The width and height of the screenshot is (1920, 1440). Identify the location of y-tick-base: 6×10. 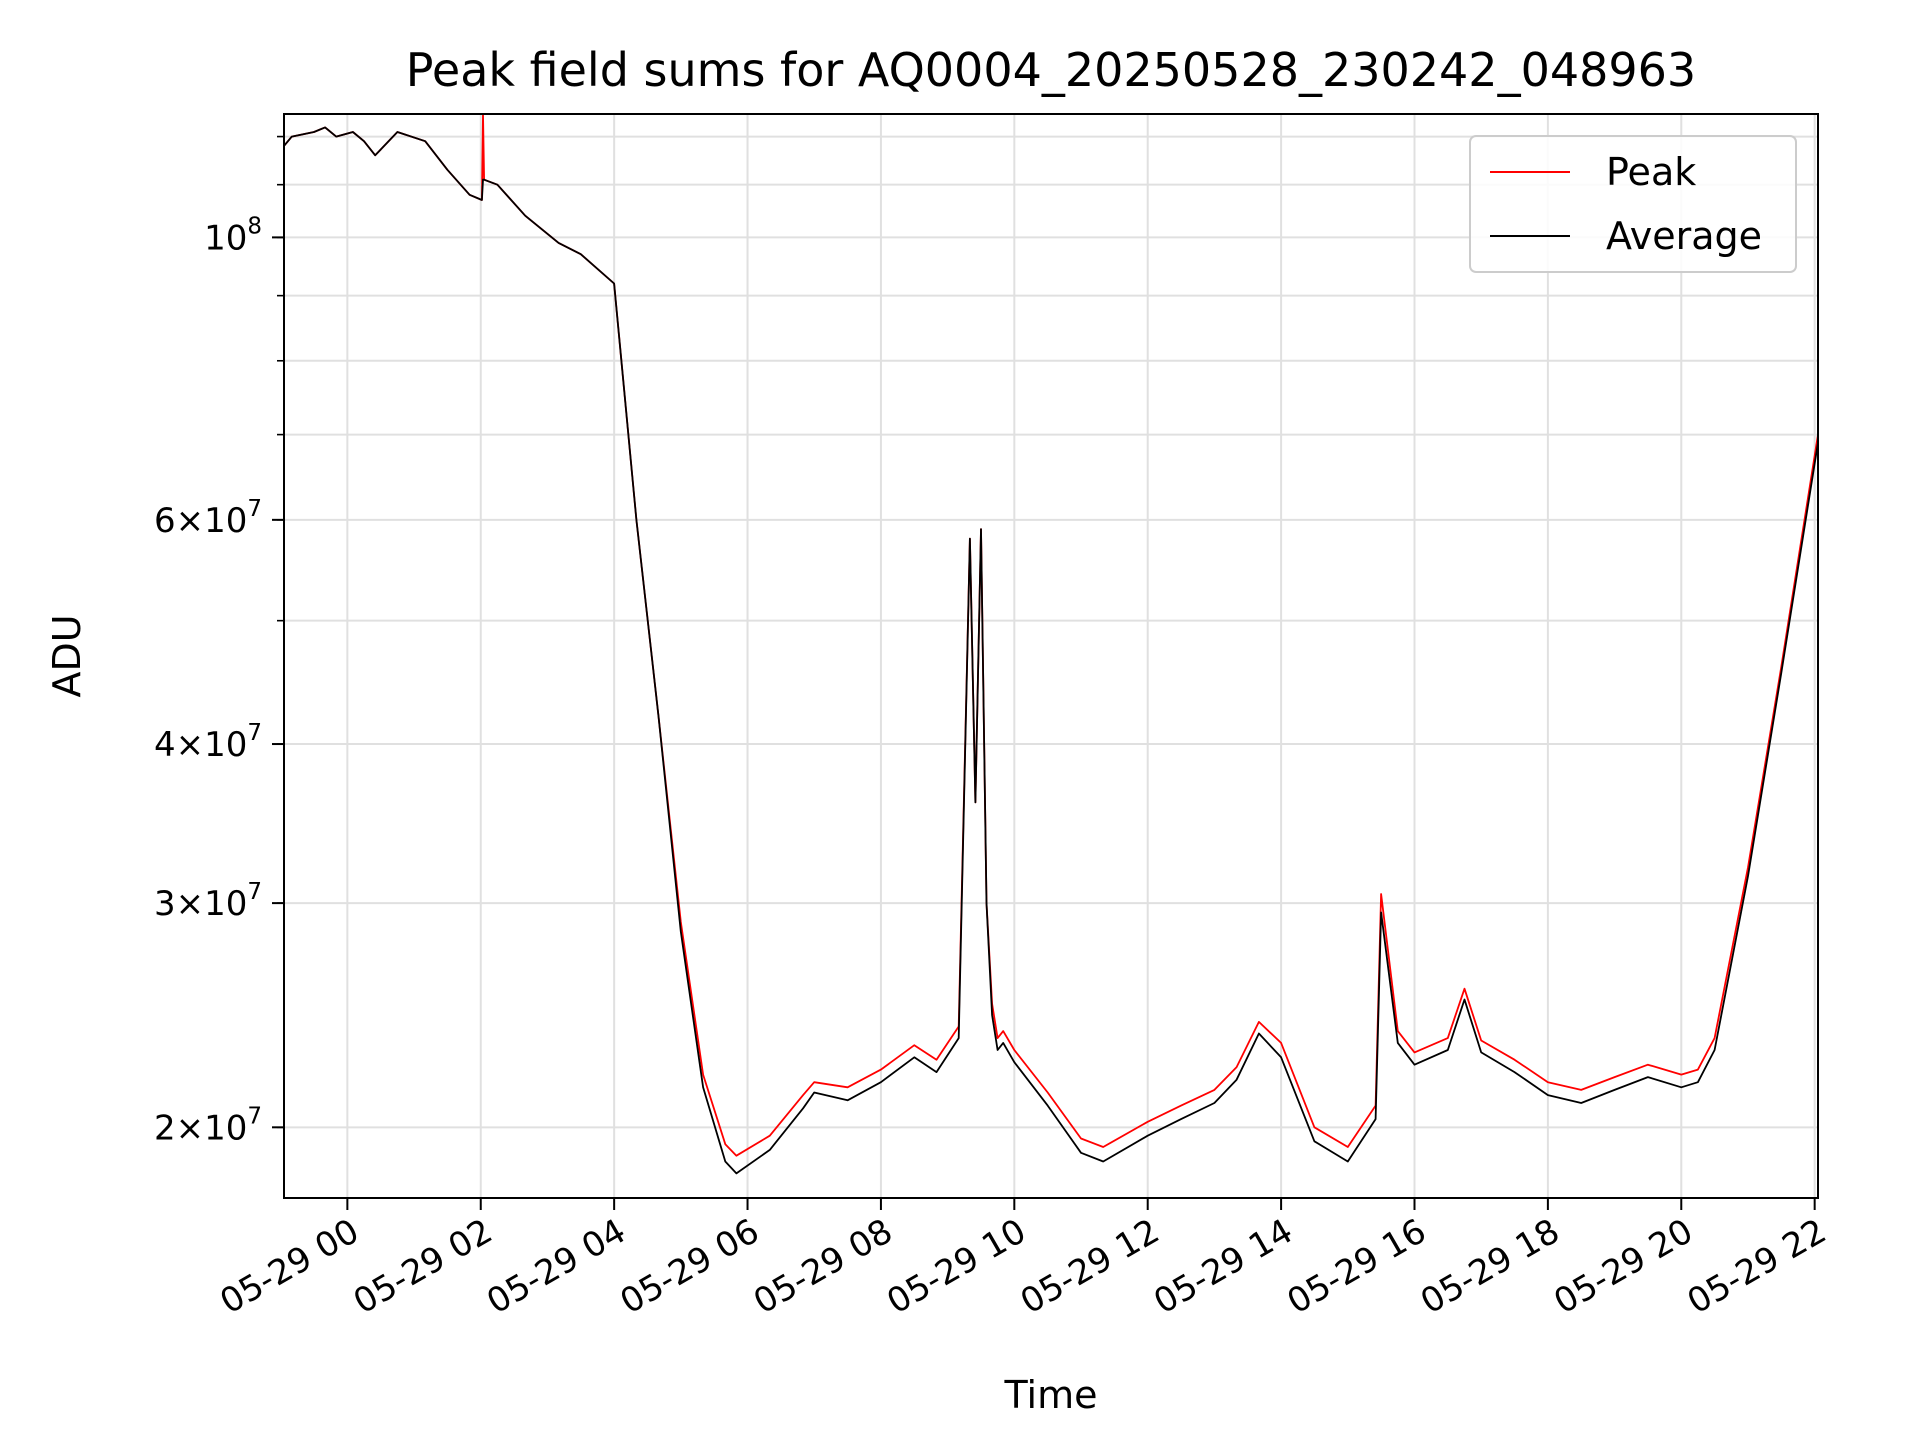
(200, 521).